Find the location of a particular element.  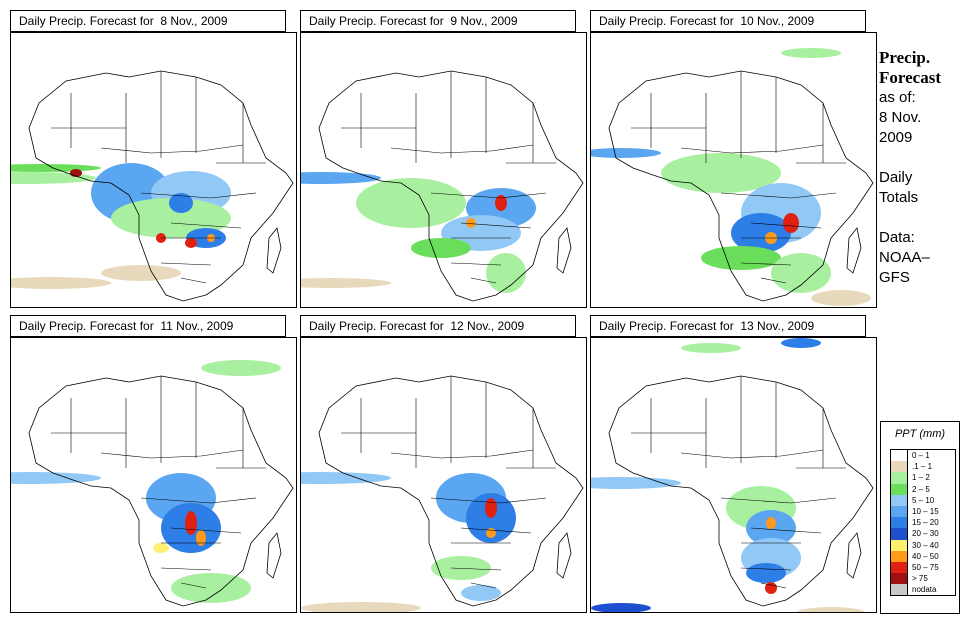

legend-label: 2 – 5 is located at coordinates (921, 489).